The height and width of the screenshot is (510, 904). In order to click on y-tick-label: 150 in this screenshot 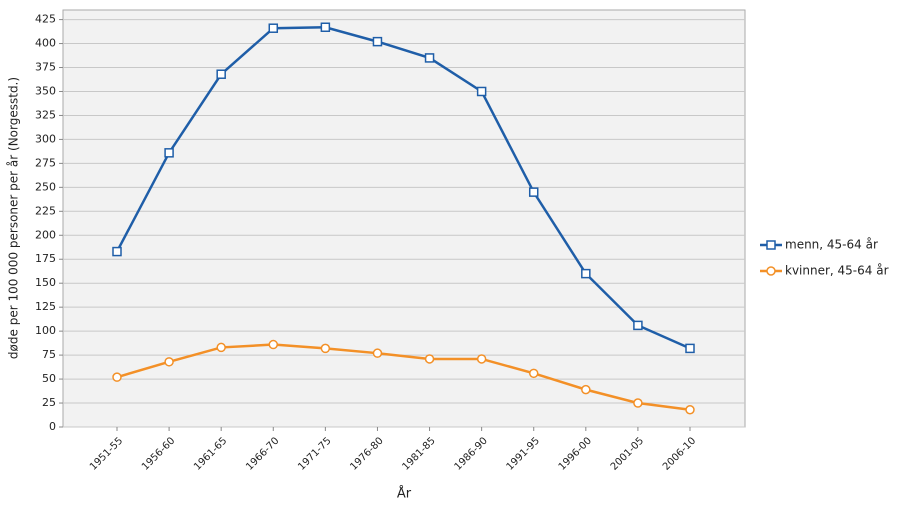, I will do `click(45, 282)`.